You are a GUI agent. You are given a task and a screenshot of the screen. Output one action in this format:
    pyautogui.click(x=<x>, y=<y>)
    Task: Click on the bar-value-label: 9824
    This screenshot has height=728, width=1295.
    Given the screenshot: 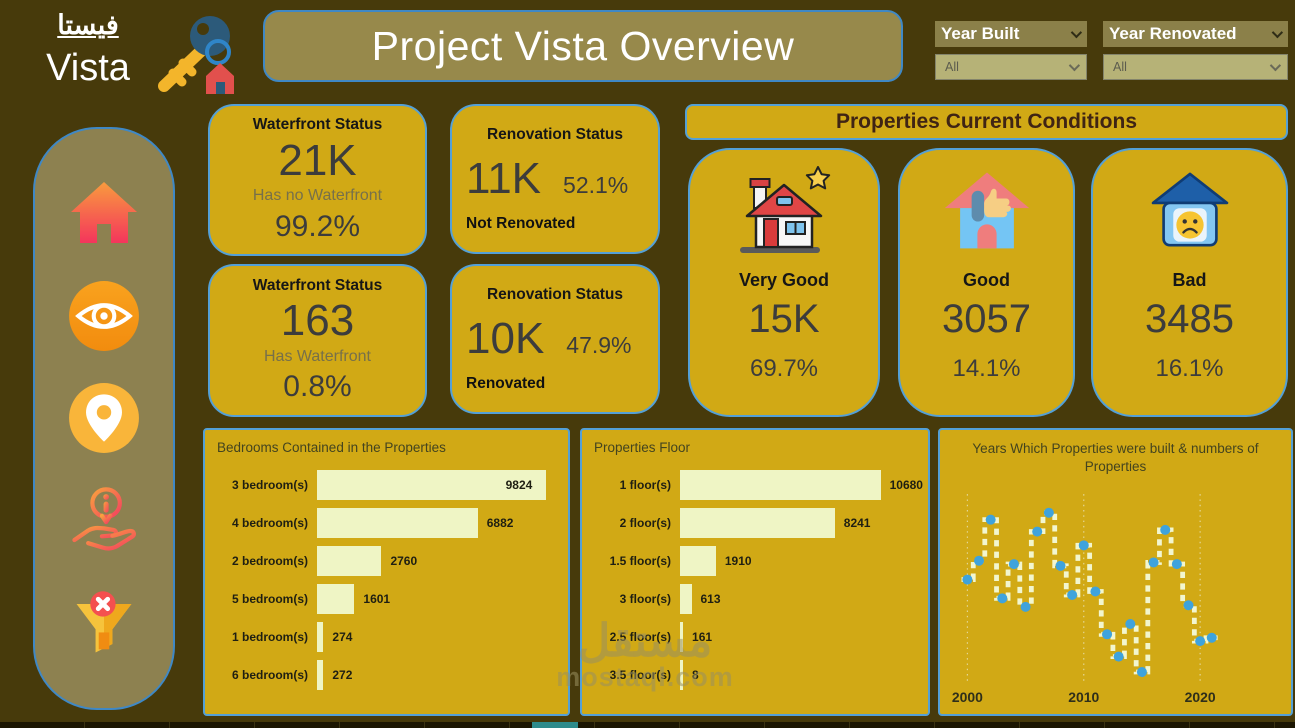 What is the action you would take?
    pyautogui.click(x=519, y=485)
    